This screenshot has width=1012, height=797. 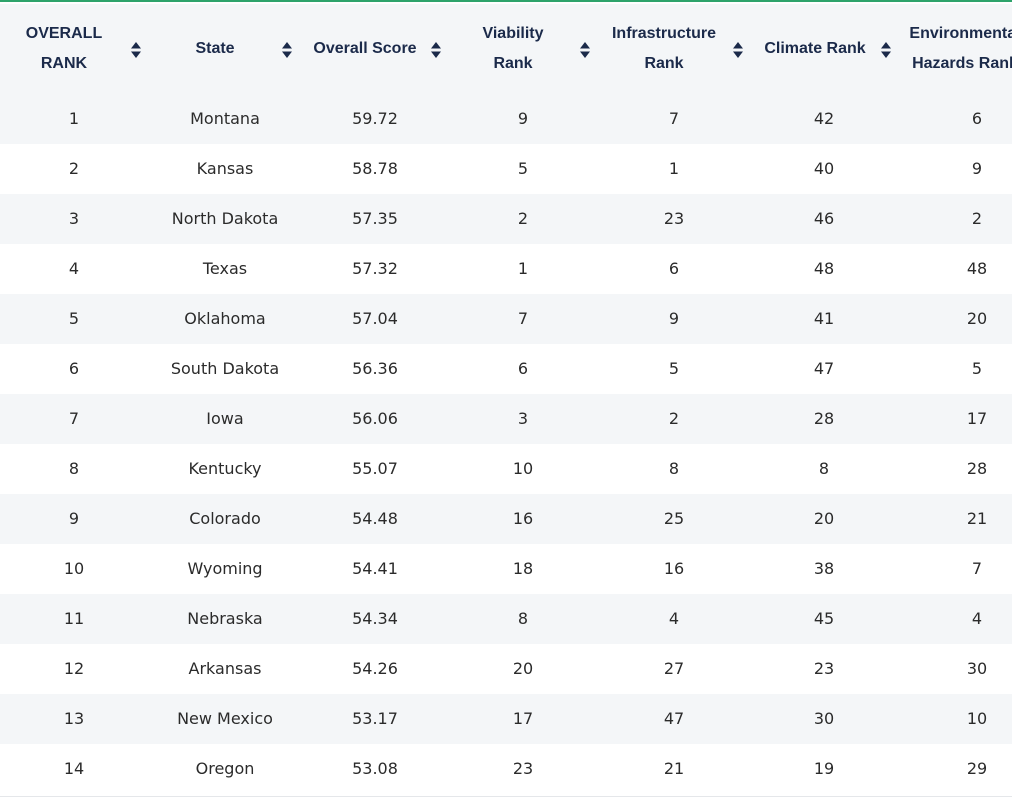 What do you see at coordinates (674, 468) in the screenshot?
I see `cell-infra: 8` at bounding box center [674, 468].